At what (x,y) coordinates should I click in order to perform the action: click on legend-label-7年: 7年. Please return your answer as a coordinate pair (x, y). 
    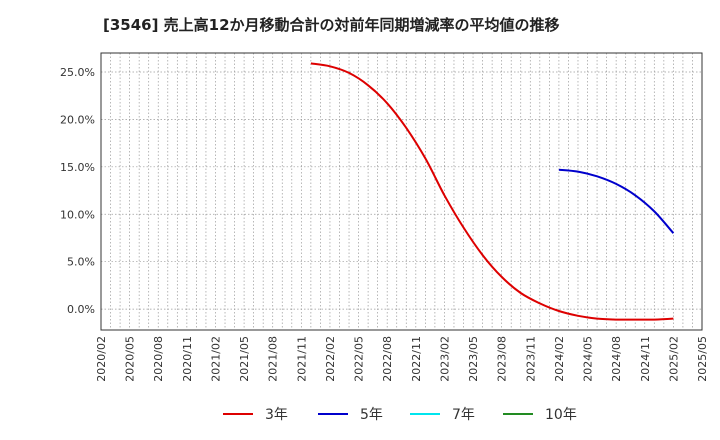
    Looking at the image, I should click on (463, 415).